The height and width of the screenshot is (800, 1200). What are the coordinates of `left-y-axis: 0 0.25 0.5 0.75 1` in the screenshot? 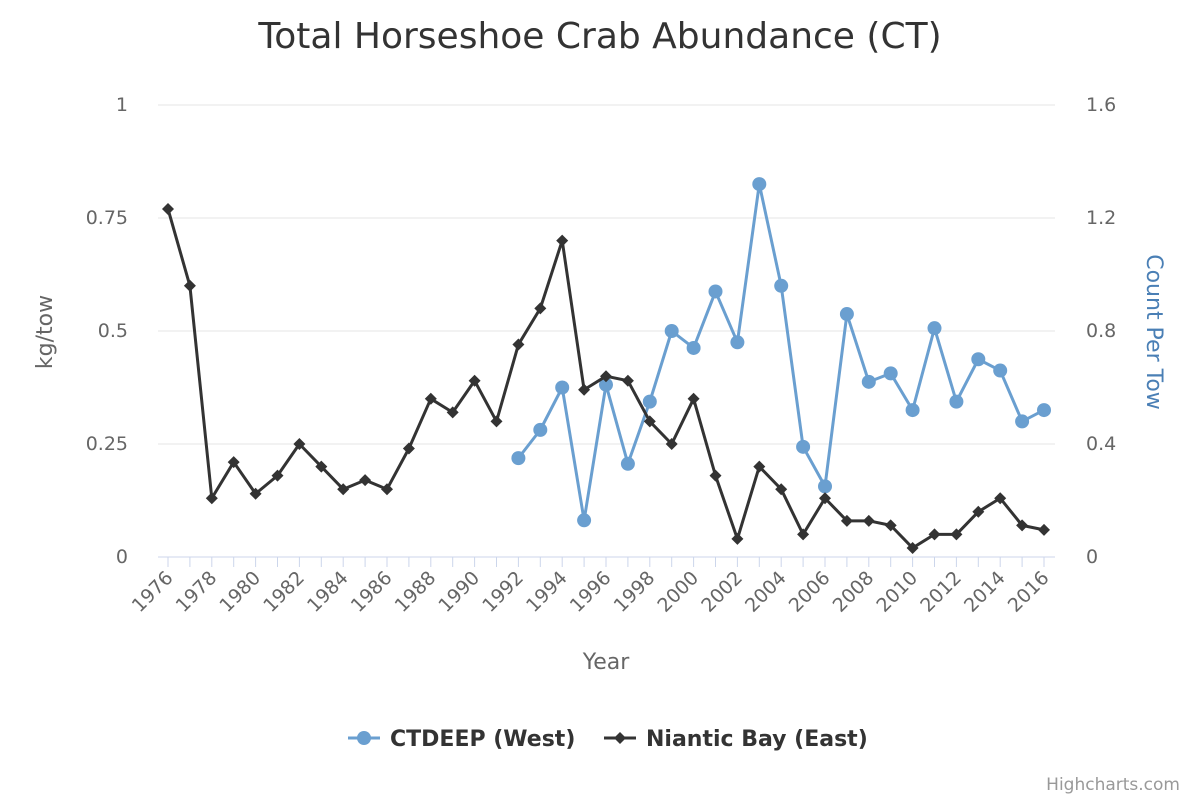 It's located at (107, 331).